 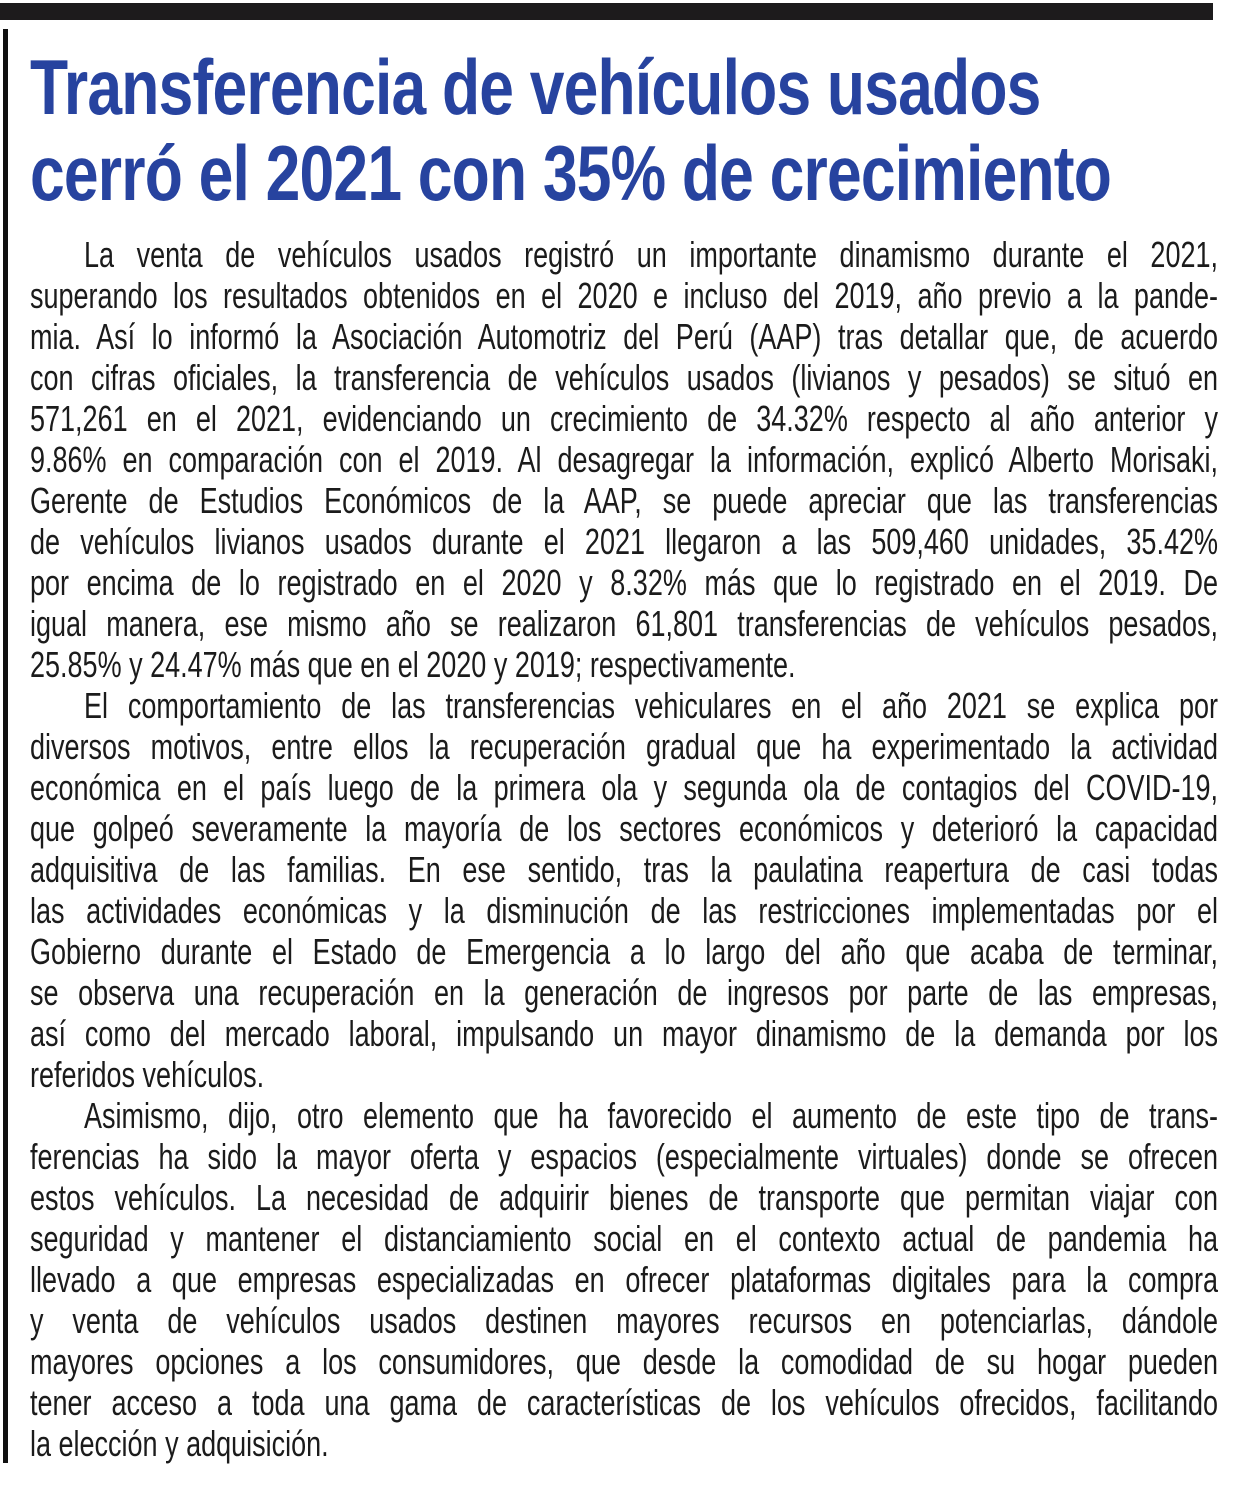 What do you see at coordinates (179, 1443) in the screenshot?
I see `text-line: la elección y adquisición.` at bounding box center [179, 1443].